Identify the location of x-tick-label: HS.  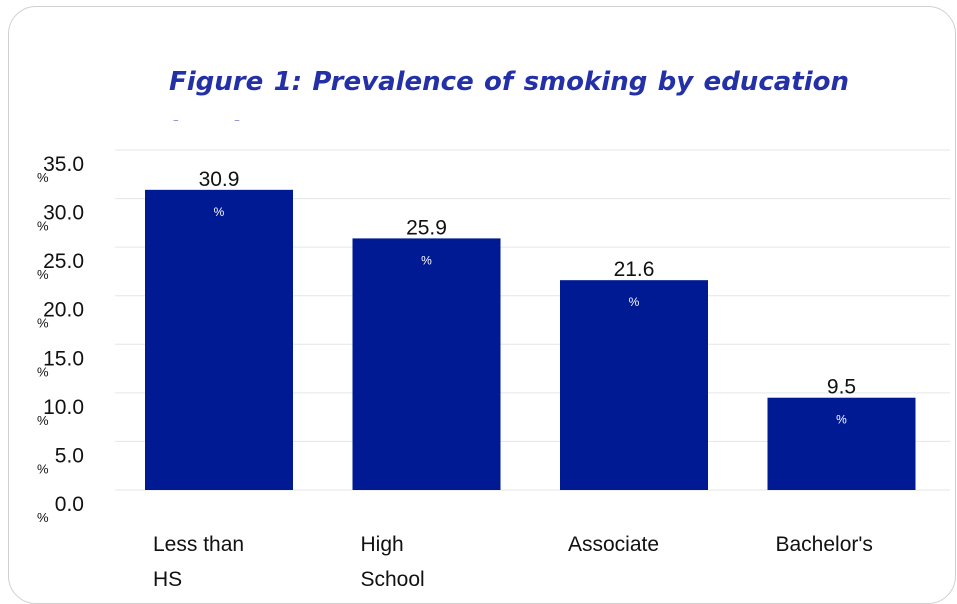
(167, 578).